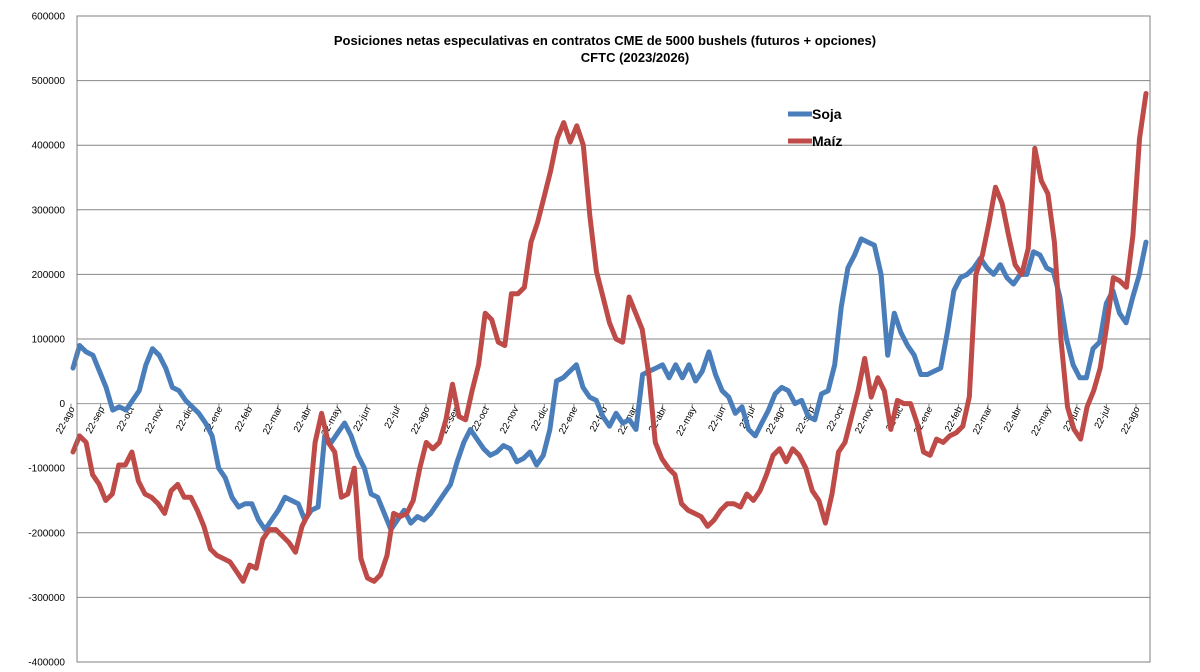 Image resolution: width=1200 pixels, height=672 pixels. Describe the element at coordinates (49, 146) in the screenshot. I see `y-tick-label: 400000` at that location.